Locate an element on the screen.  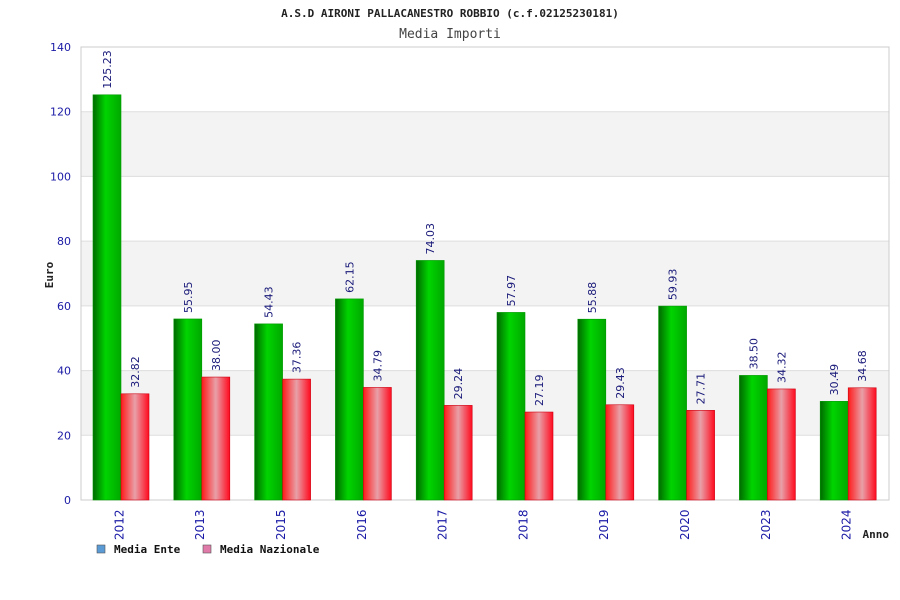
x-tick-label: 2020 is located at coordinates (685, 524).